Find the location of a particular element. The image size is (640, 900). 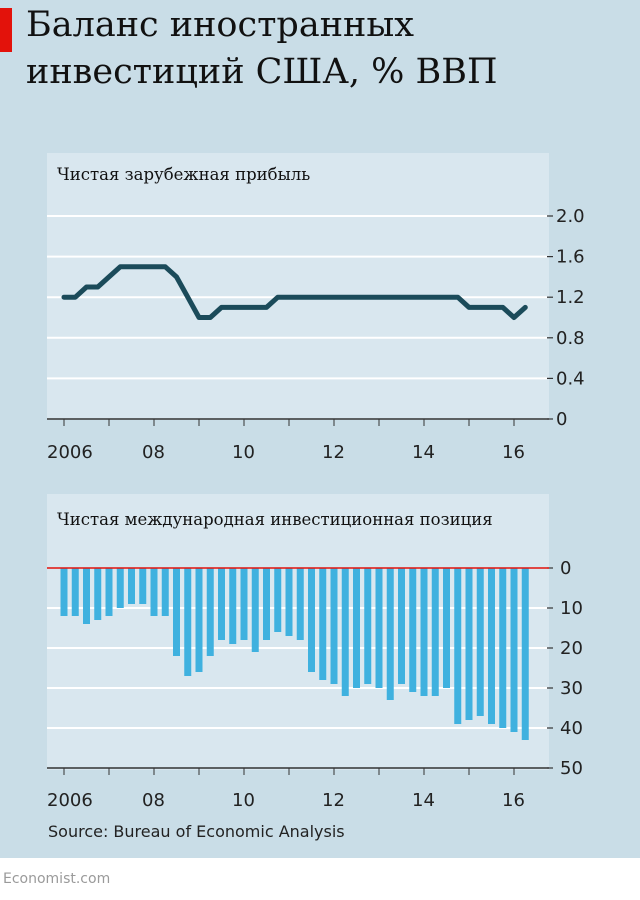

y-tick-label: 10 is located at coordinates (571, 608).